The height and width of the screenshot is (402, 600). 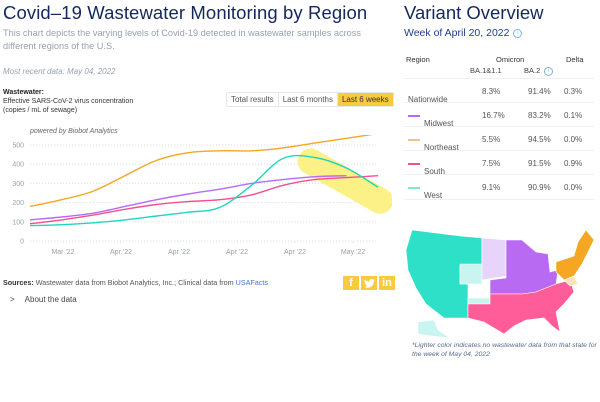 I want to click on series-line-west, so click(x=204, y=190).